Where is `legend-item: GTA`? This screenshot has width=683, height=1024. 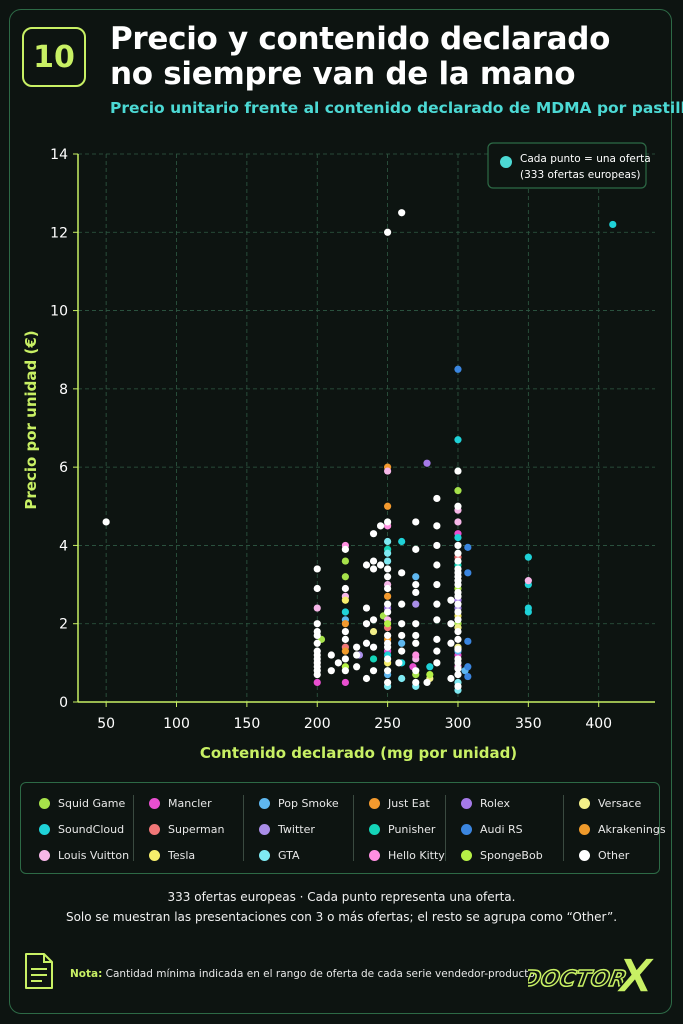
legend-item: GTA is located at coordinates (279, 855).